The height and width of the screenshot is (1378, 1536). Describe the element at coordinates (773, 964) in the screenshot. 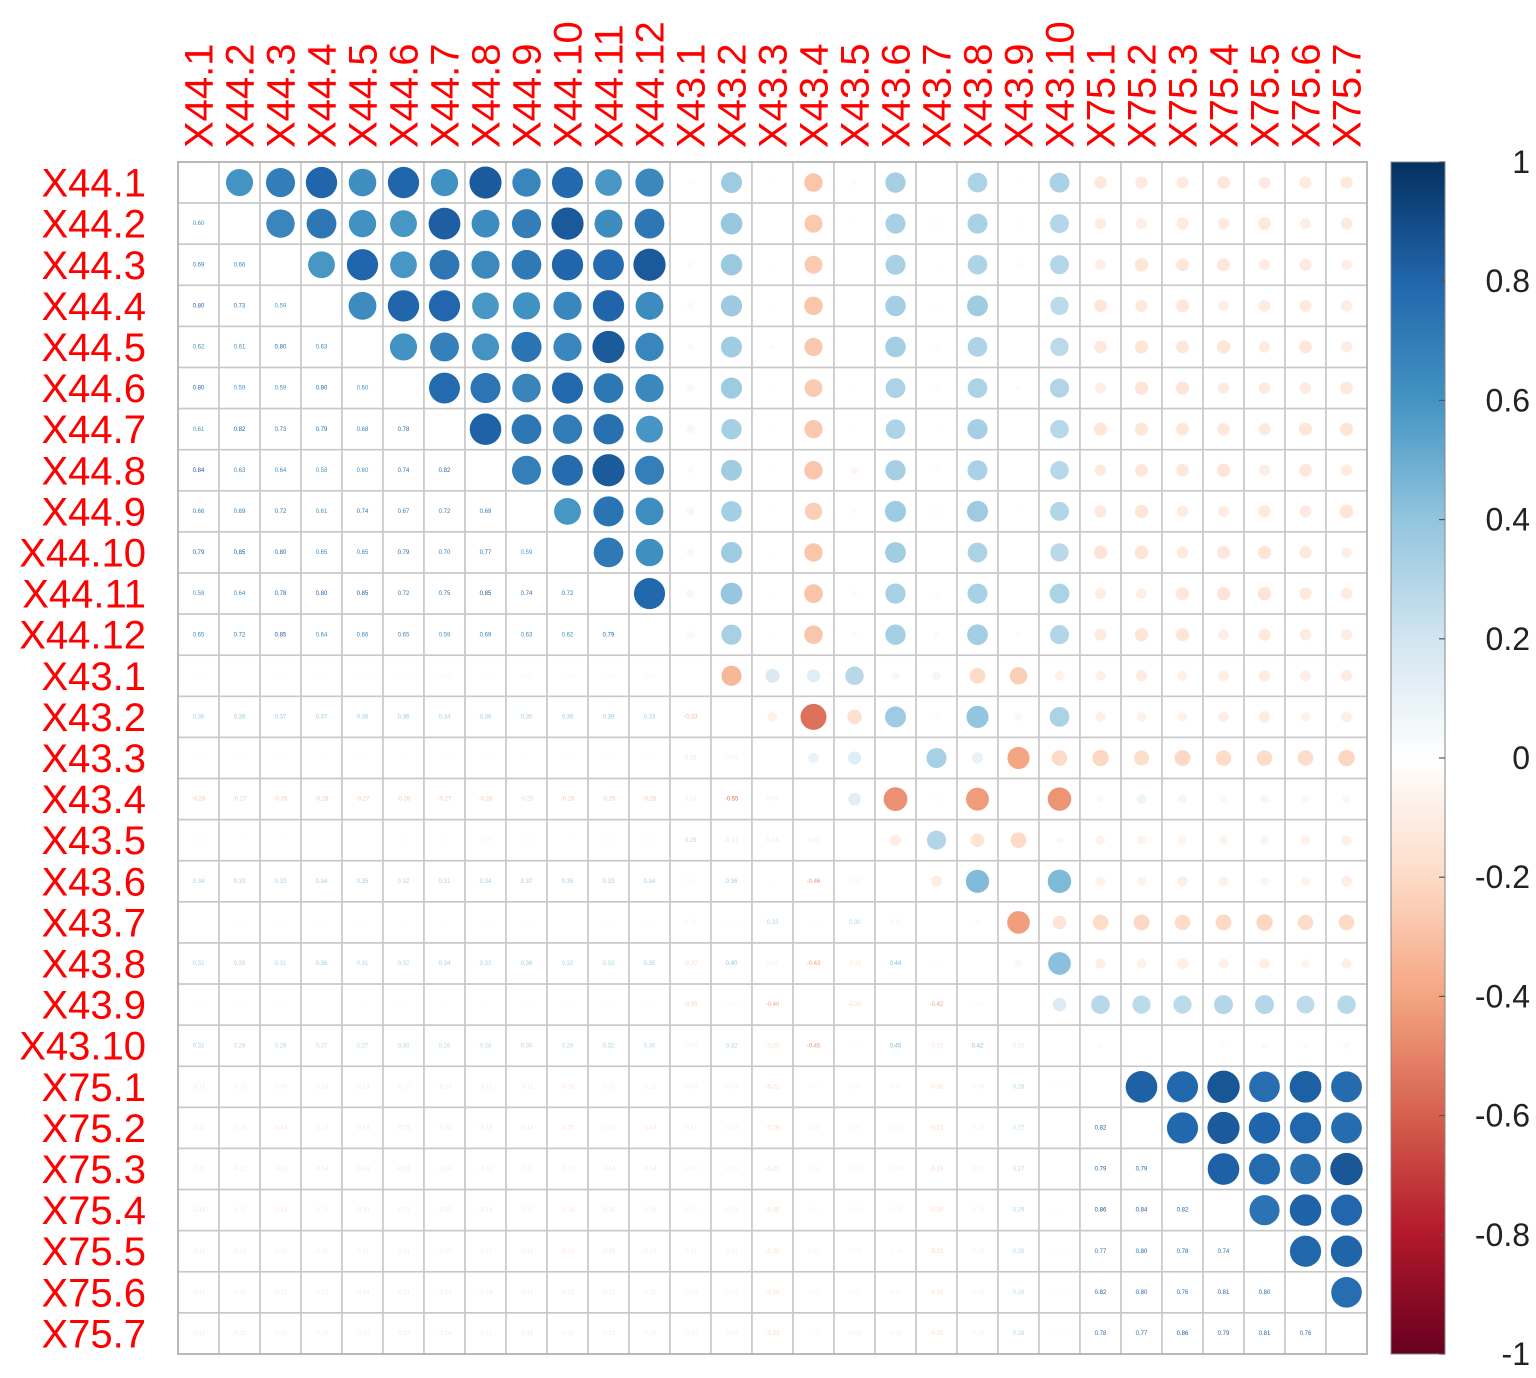

I see `correlation-value: 0.10` at that location.